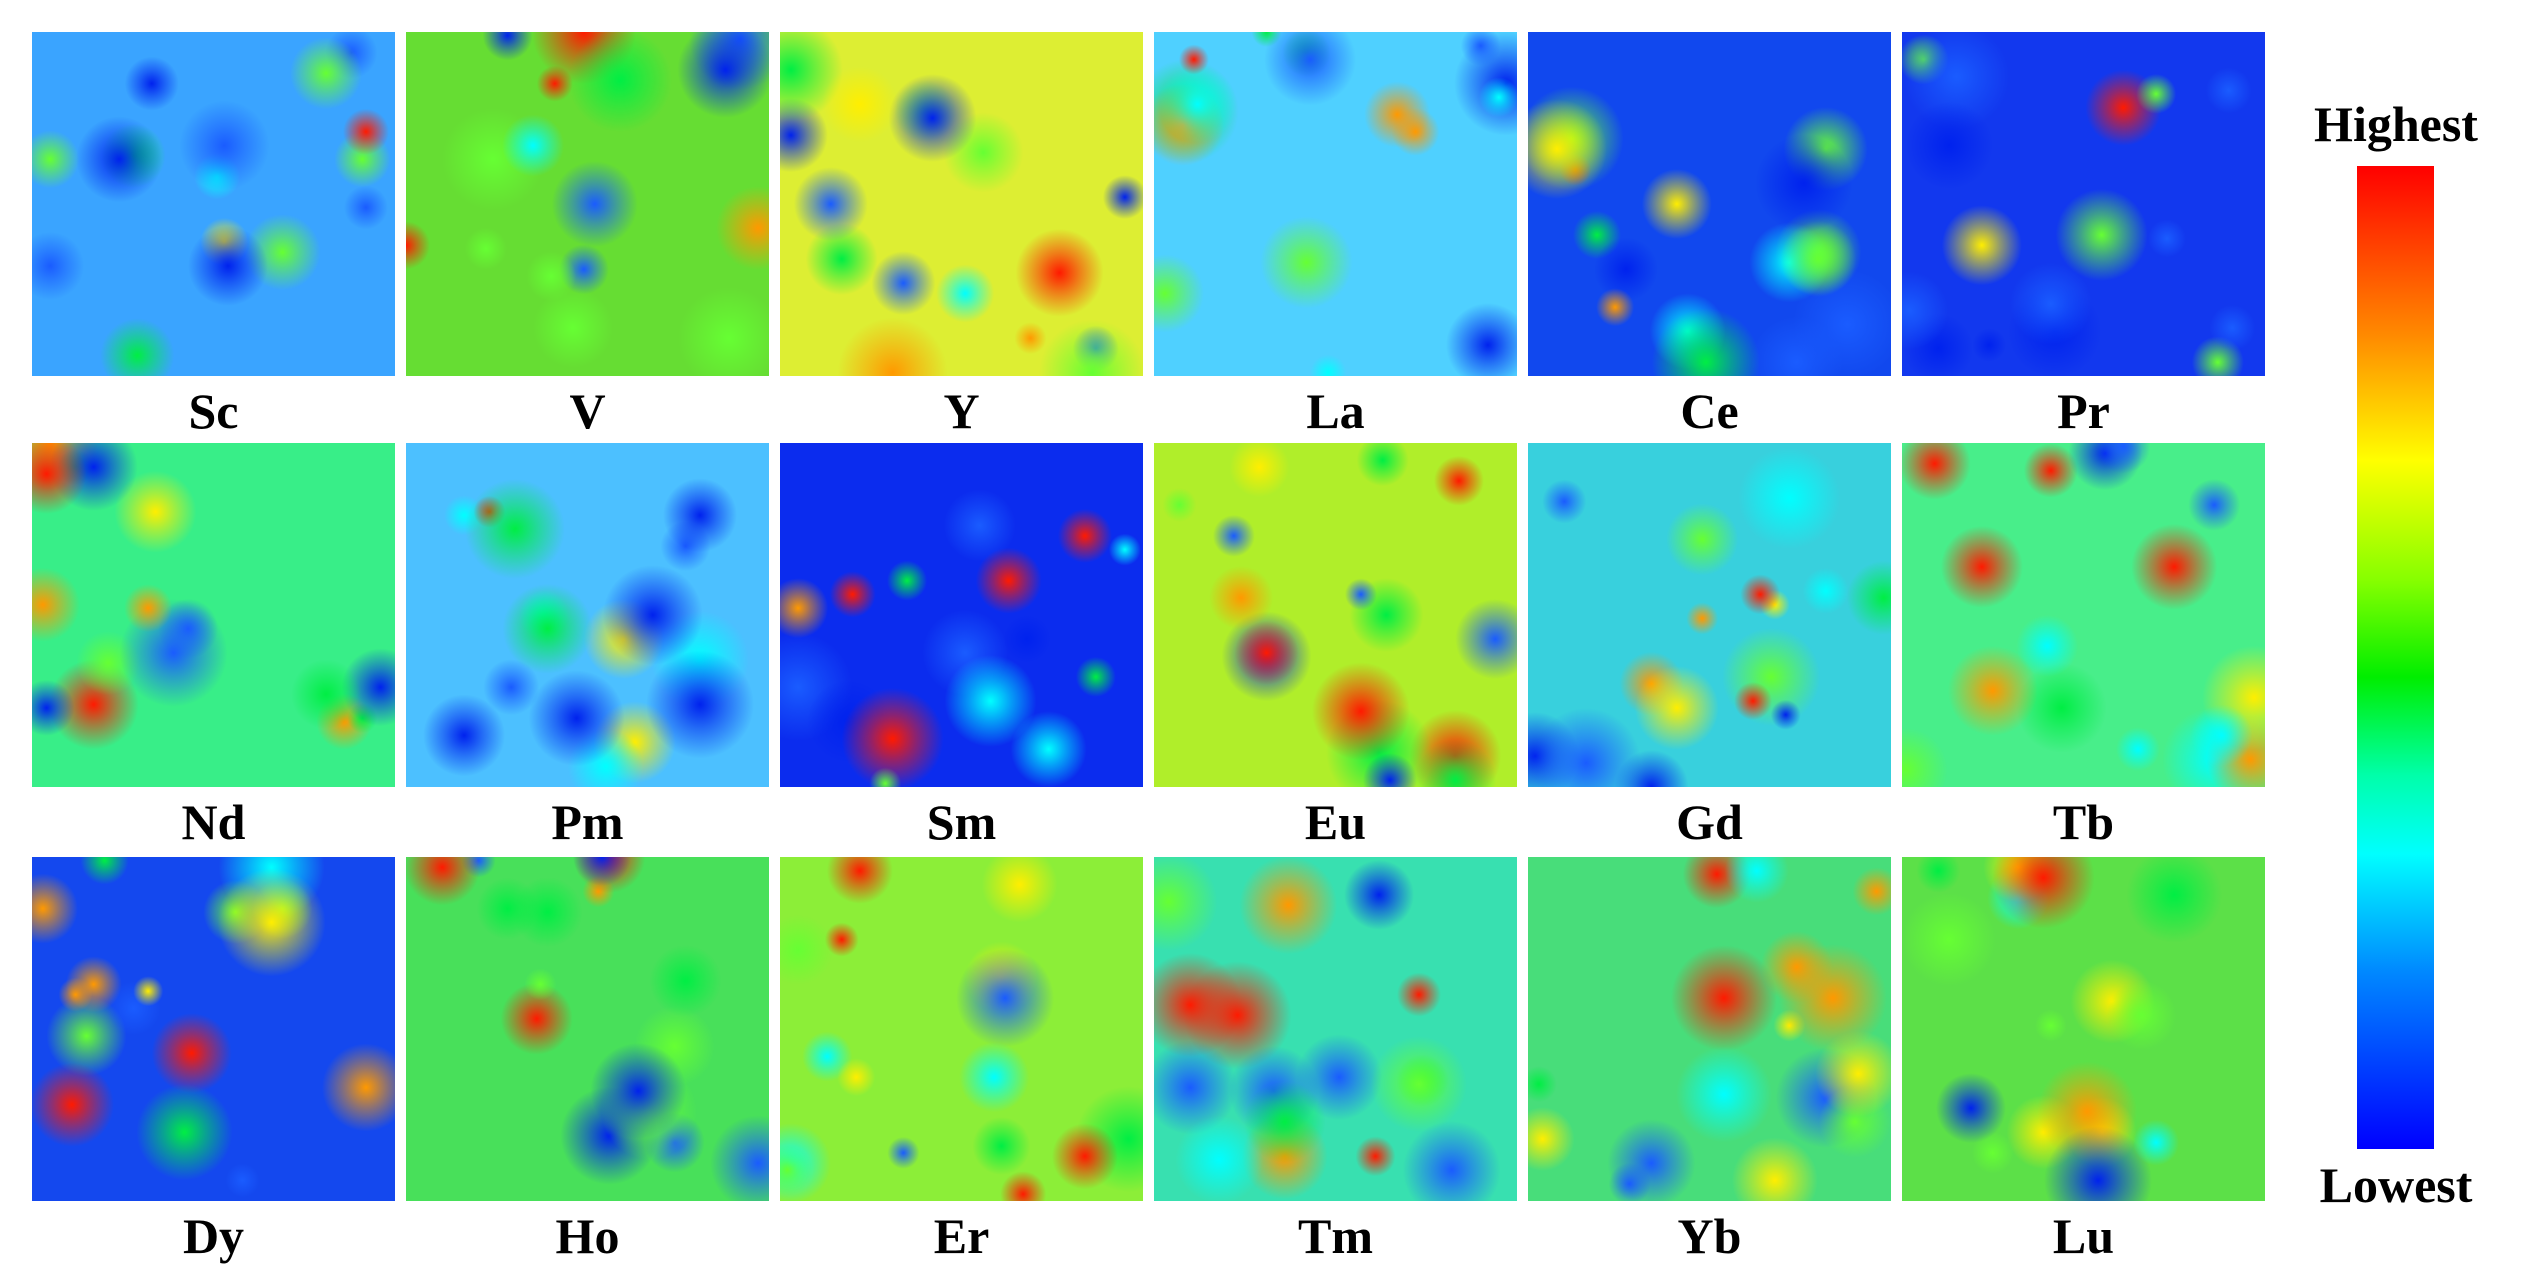  I want to click on panel-label: Sm, so click(961, 822).